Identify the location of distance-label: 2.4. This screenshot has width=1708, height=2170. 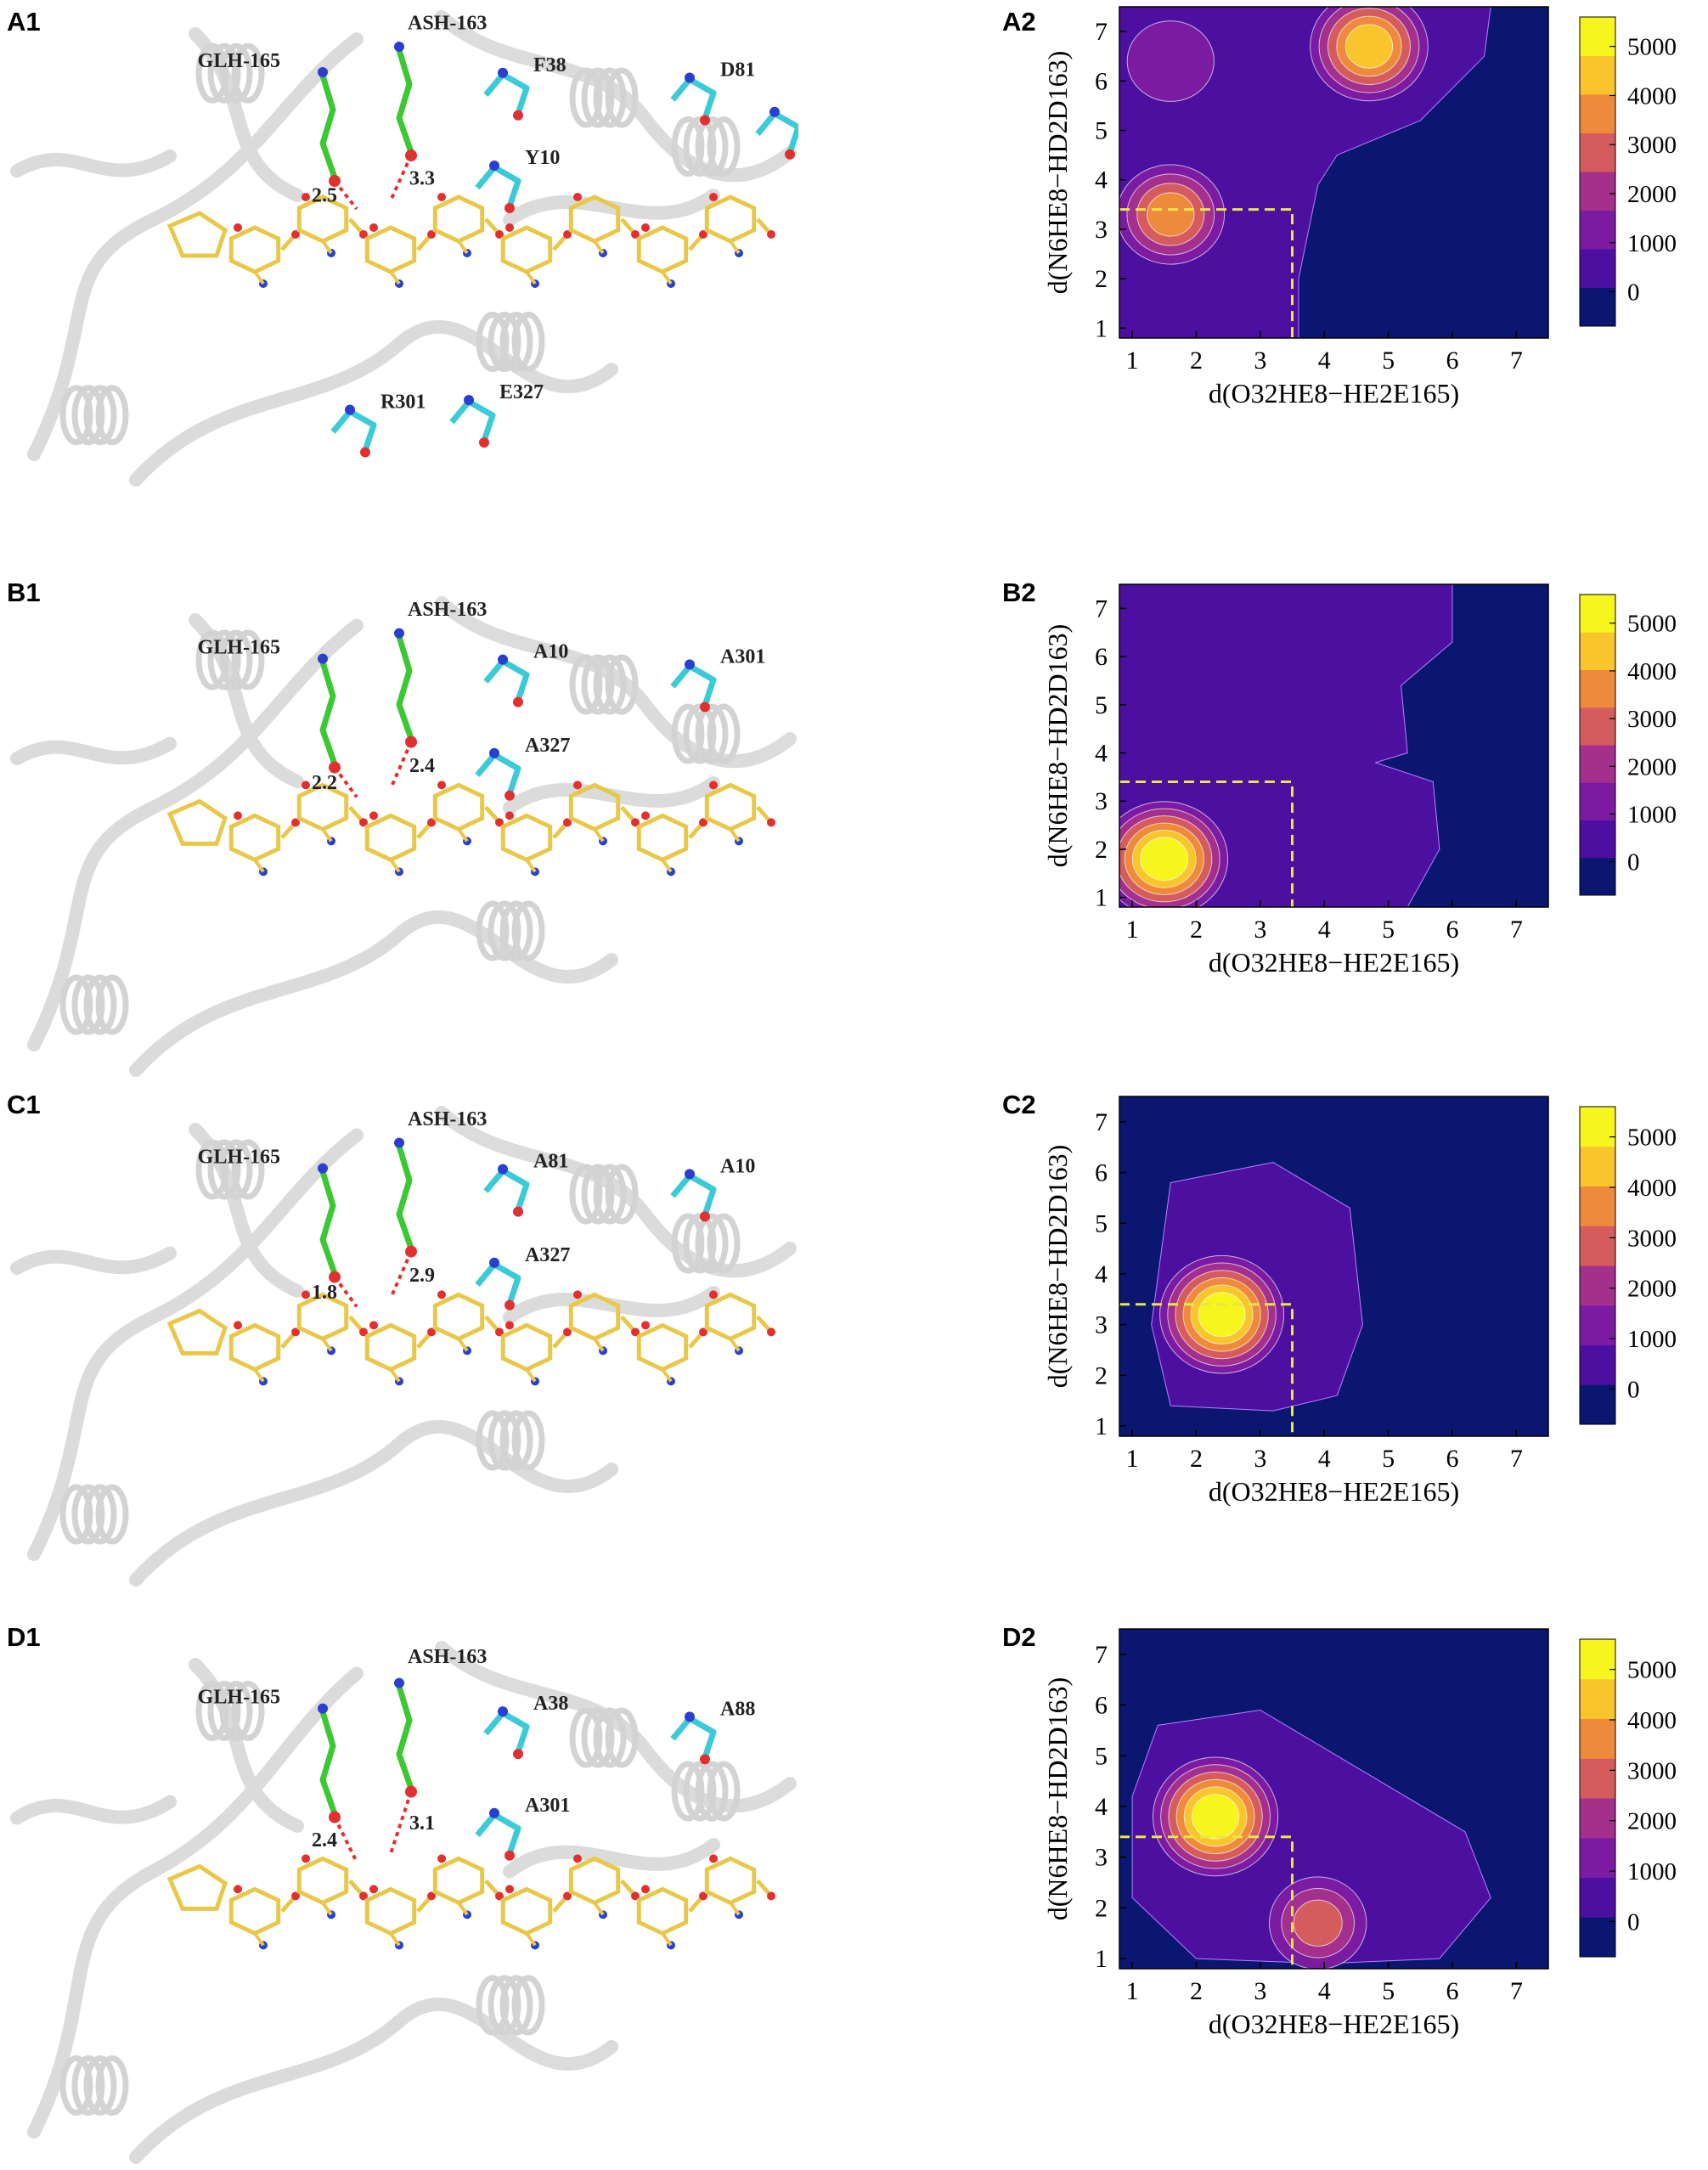
(422, 766).